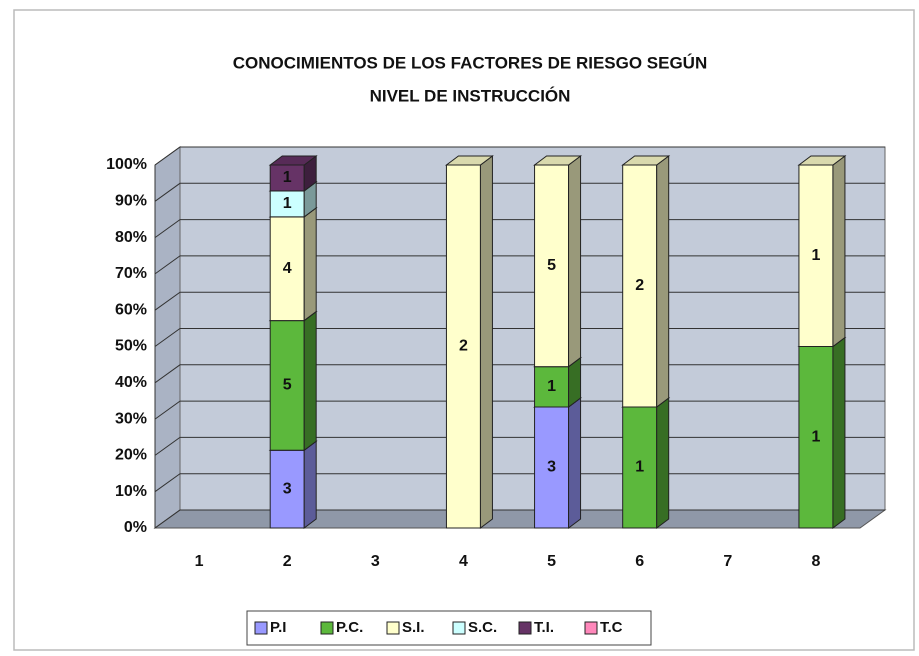 This screenshot has width=919, height=656. I want to click on x-tick-label: 3, so click(375, 561).